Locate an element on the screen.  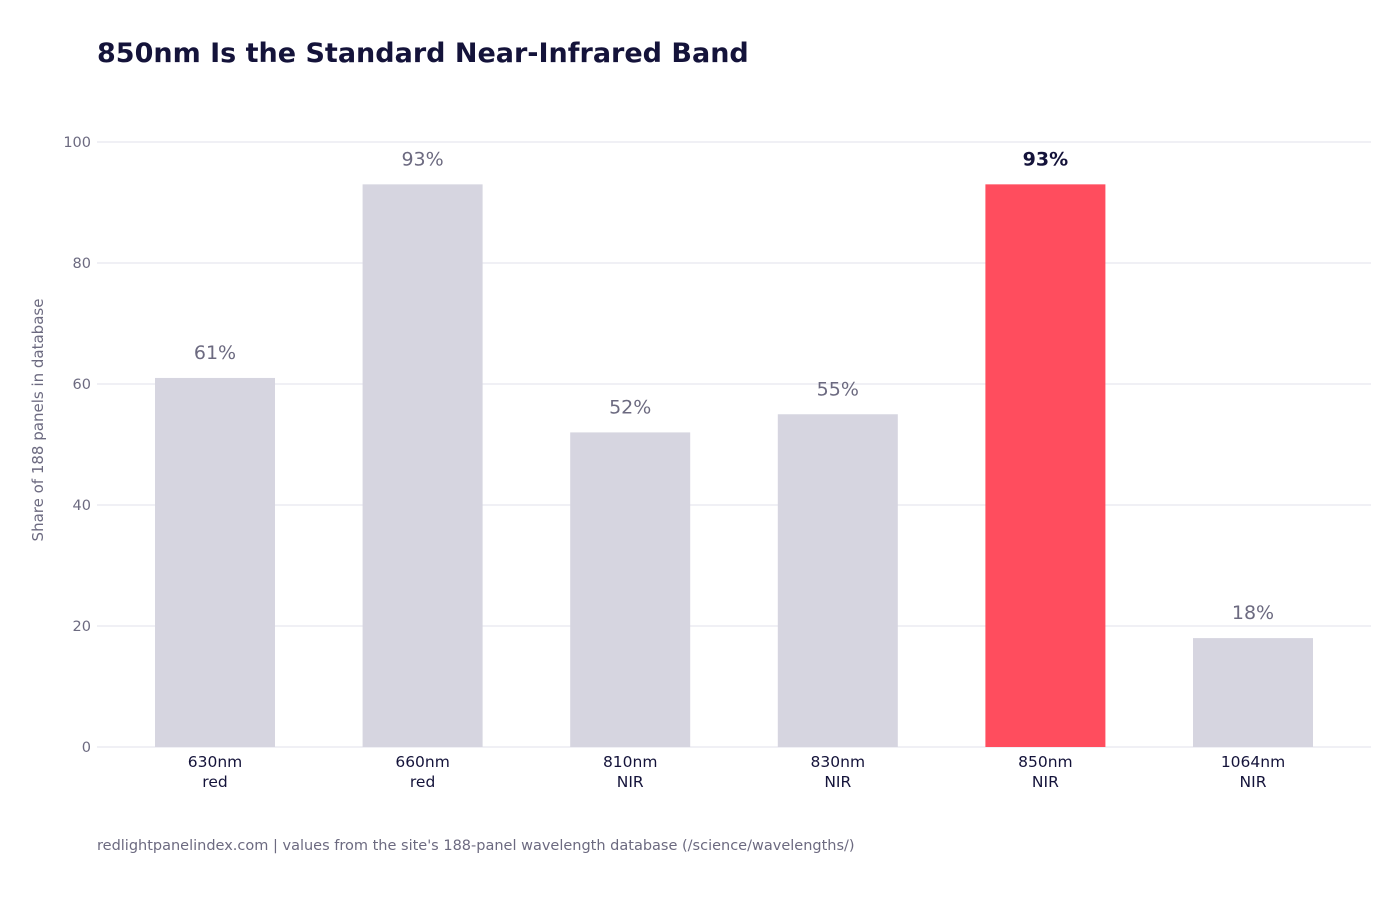
x-tick-sublabel-810nm: NIR is located at coordinates (630, 782).